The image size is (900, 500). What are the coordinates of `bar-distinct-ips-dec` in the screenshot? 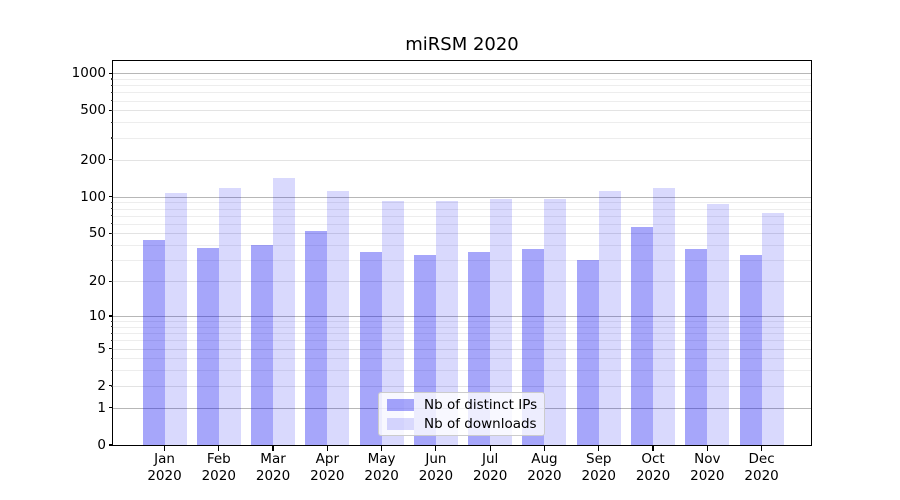 It's located at (750, 350).